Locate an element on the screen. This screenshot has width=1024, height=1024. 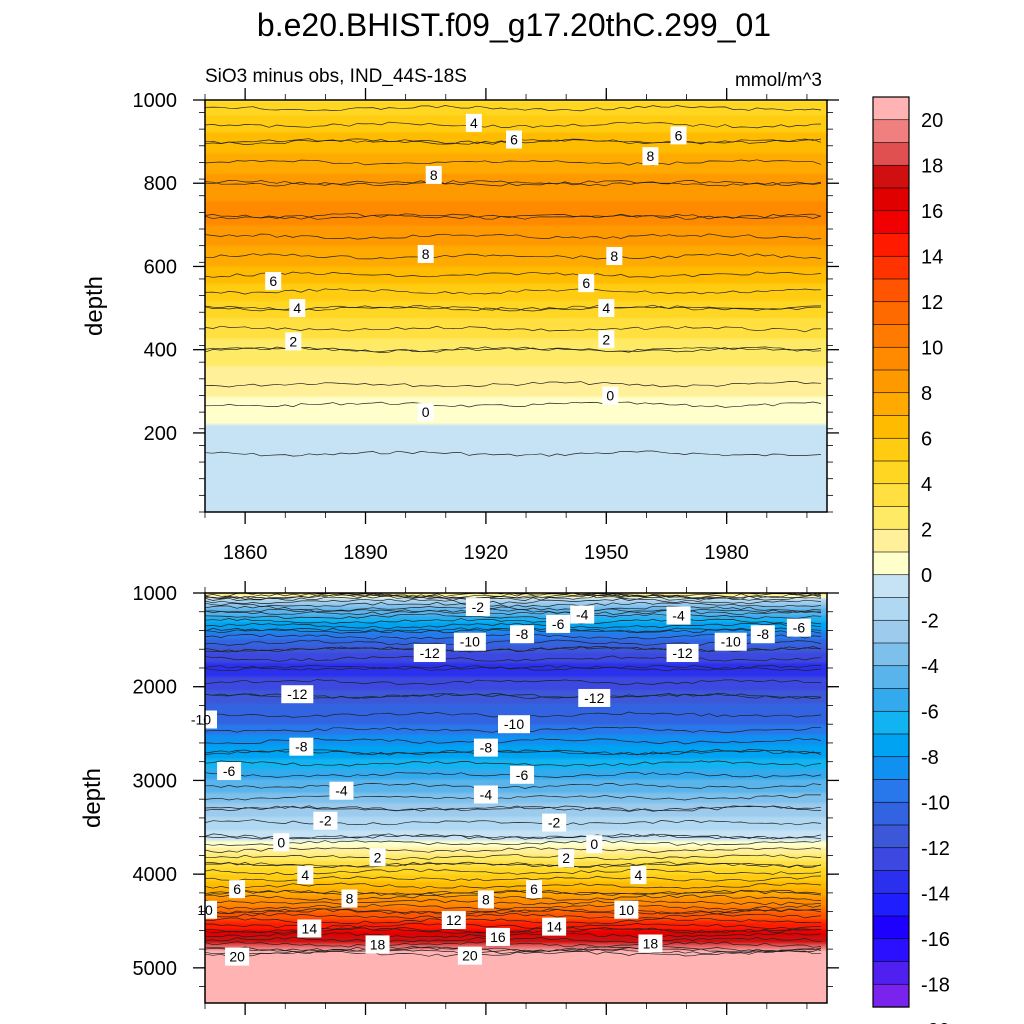
contour-label-text: 4 is located at coordinates (606, 308).